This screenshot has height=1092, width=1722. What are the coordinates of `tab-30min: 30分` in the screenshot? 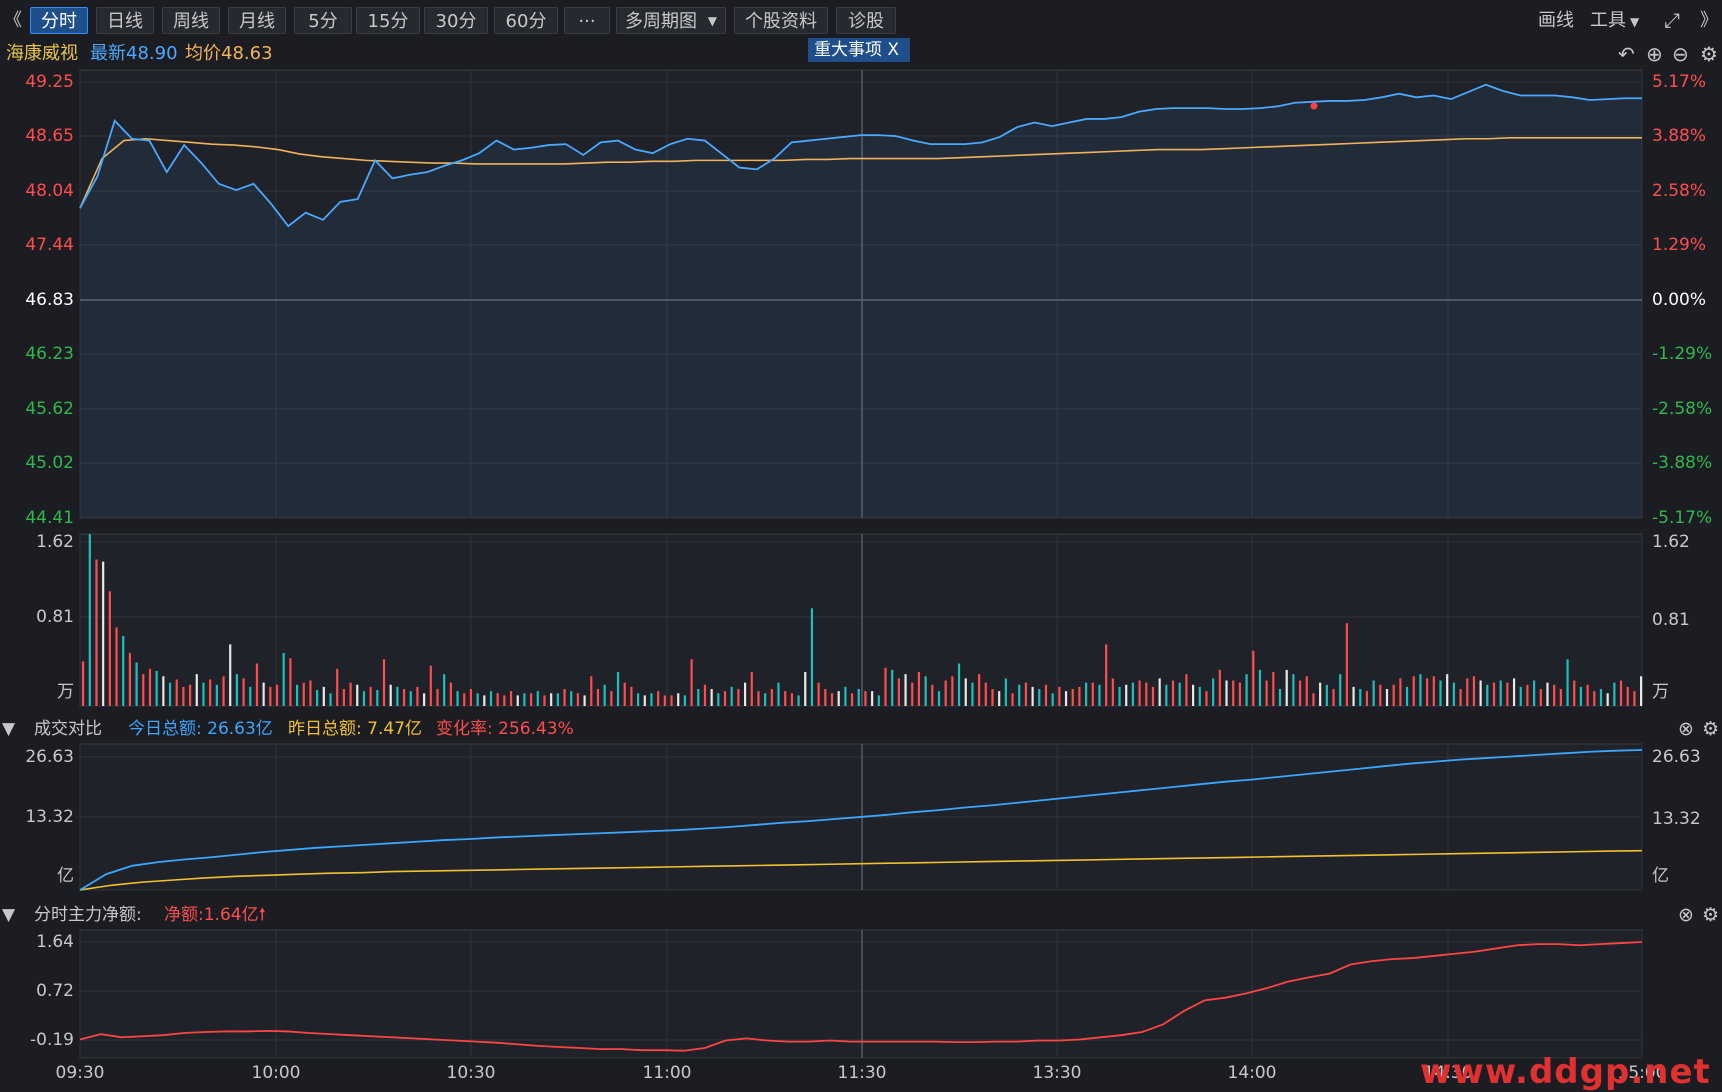 It's located at (456, 20).